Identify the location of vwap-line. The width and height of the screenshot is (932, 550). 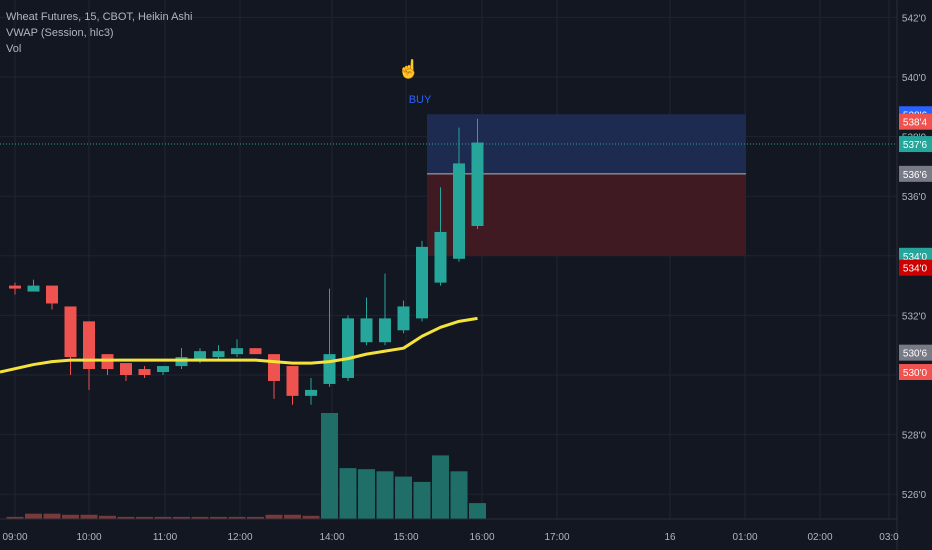
(239, 345).